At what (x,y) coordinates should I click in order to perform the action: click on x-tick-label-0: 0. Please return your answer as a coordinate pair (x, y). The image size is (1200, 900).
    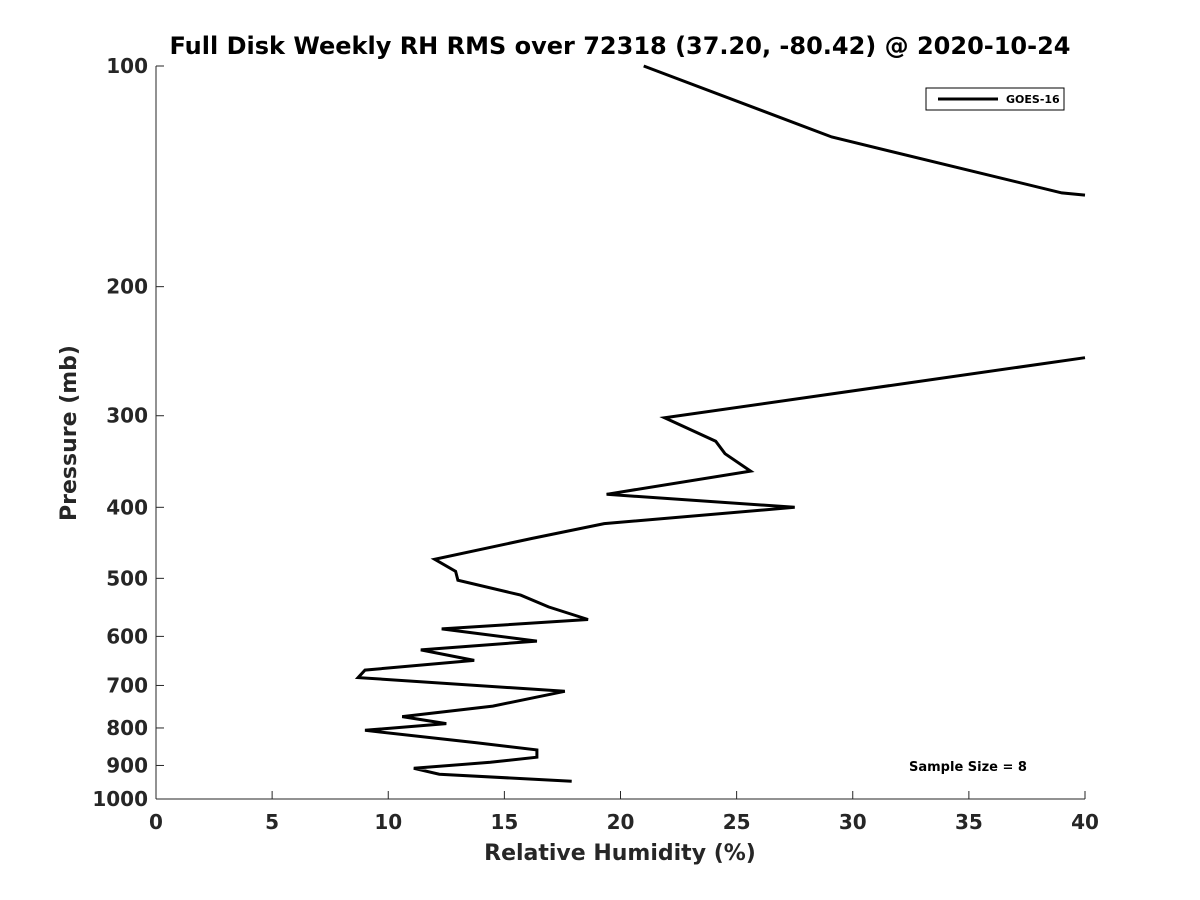
    Looking at the image, I should click on (156, 822).